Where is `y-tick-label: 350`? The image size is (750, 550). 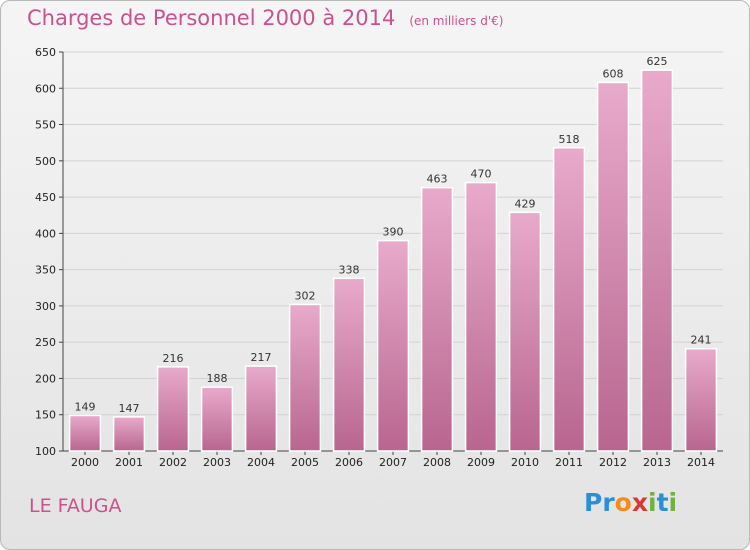 y-tick-label: 350 is located at coordinates (45, 270).